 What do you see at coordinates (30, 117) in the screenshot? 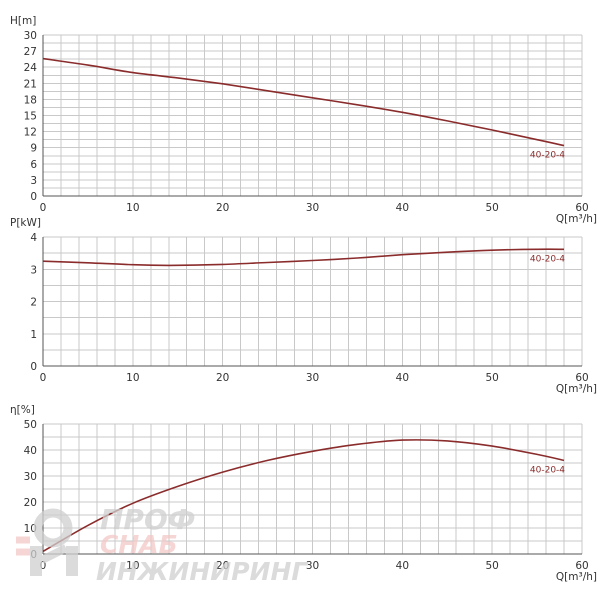
I see `y-tick-label: 15` at bounding box center [30, 117].